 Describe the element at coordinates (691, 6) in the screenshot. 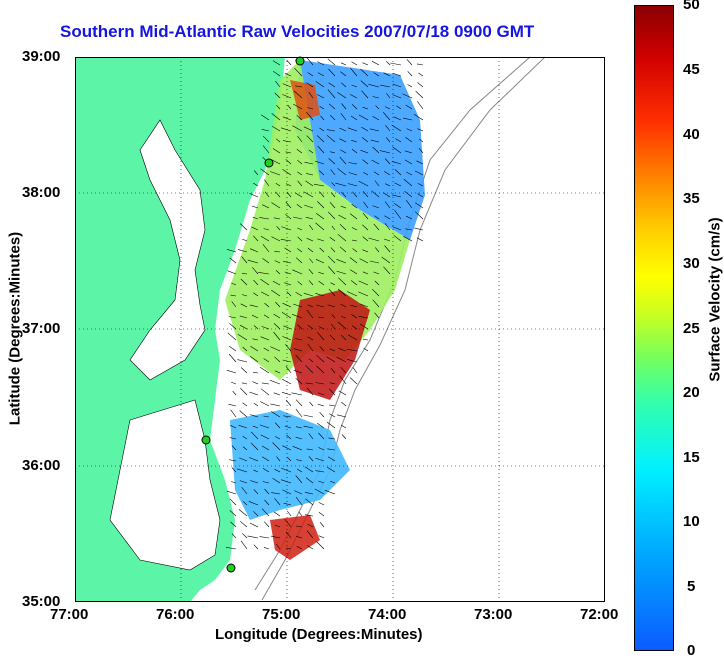

I see `colorbar-tick: 50` at that location.